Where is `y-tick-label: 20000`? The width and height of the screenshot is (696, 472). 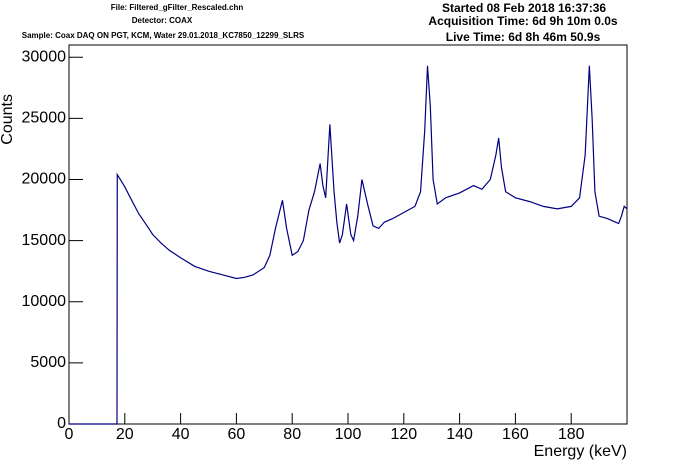
y-tick-label: 20000 is located at coordinates (44, 179).